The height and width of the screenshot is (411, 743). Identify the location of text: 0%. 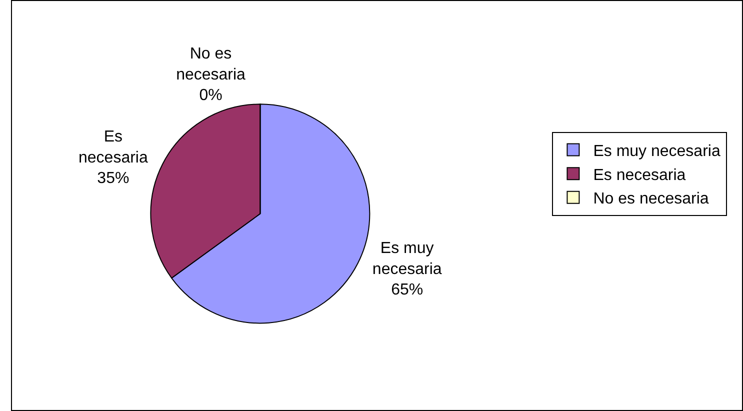
(210, 95).